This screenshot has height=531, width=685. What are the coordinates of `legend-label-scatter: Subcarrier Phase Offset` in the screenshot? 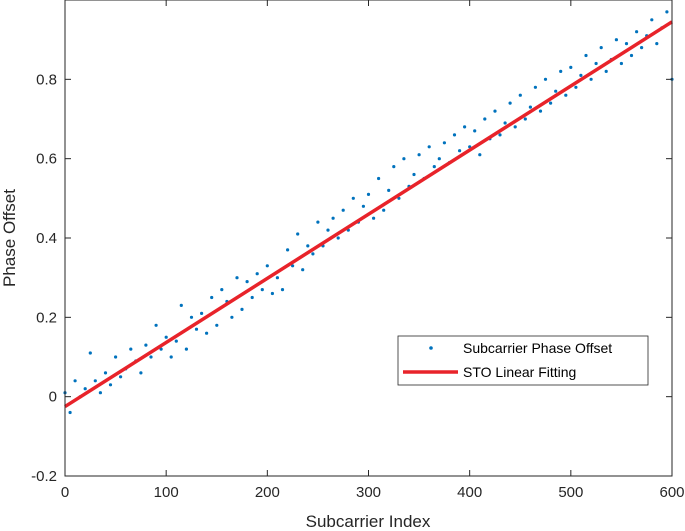 It's located at (537, 348).